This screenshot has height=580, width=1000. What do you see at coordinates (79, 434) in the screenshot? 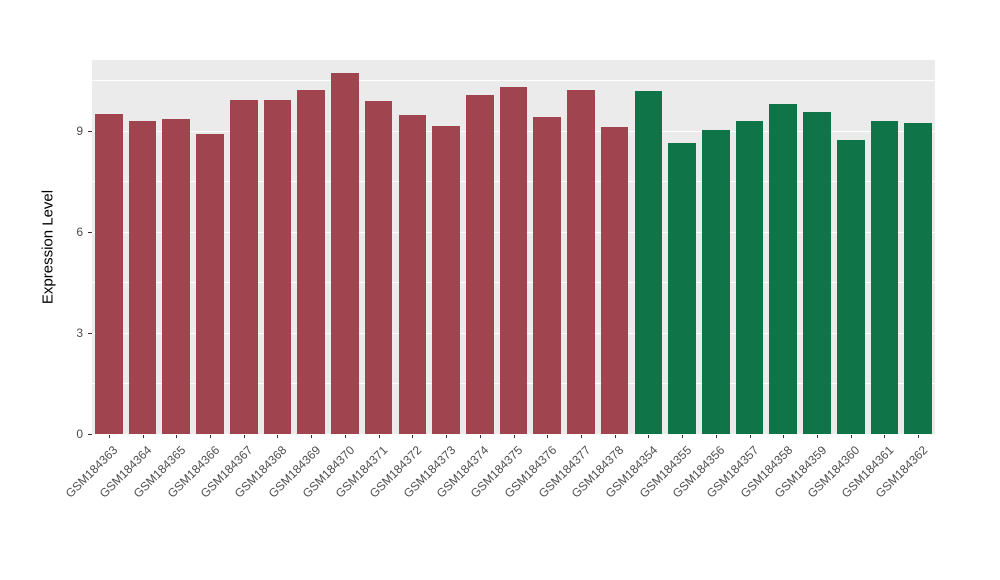
I see `y-tick-label: 0` at bounding box center [79, 434].